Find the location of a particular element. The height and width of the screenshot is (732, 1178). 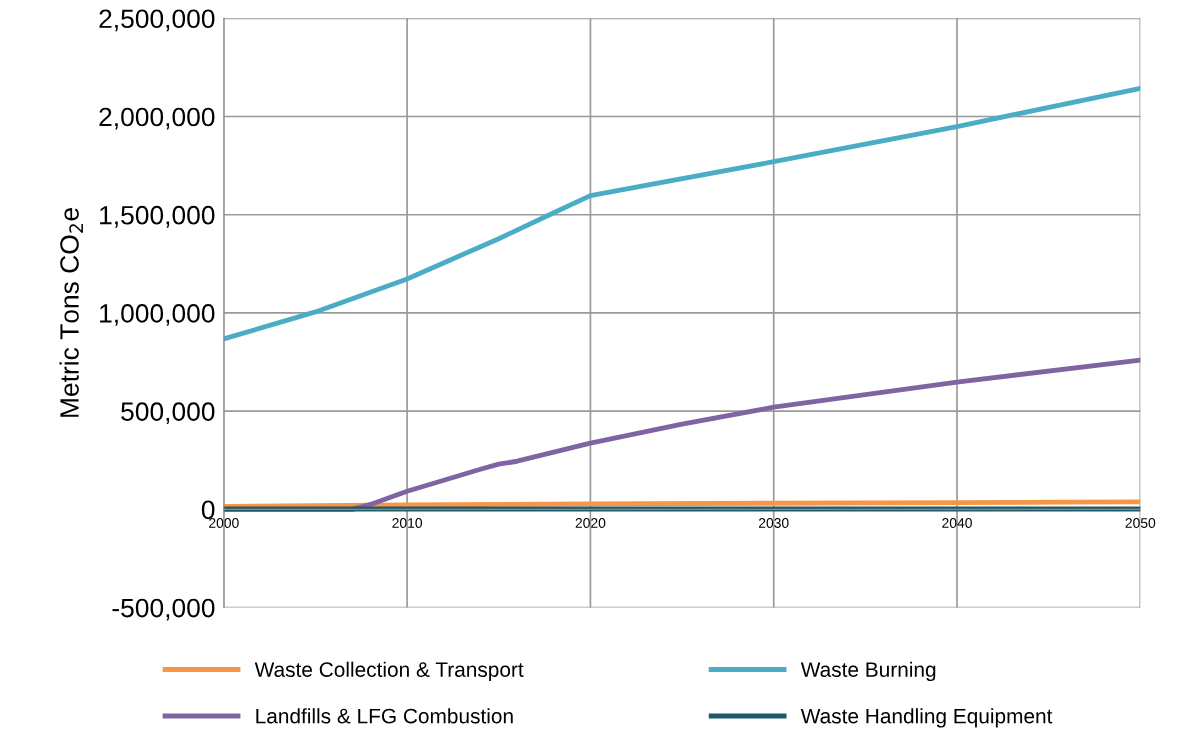

y-tick-label: 500,000 is located at coordinates (168, 413).